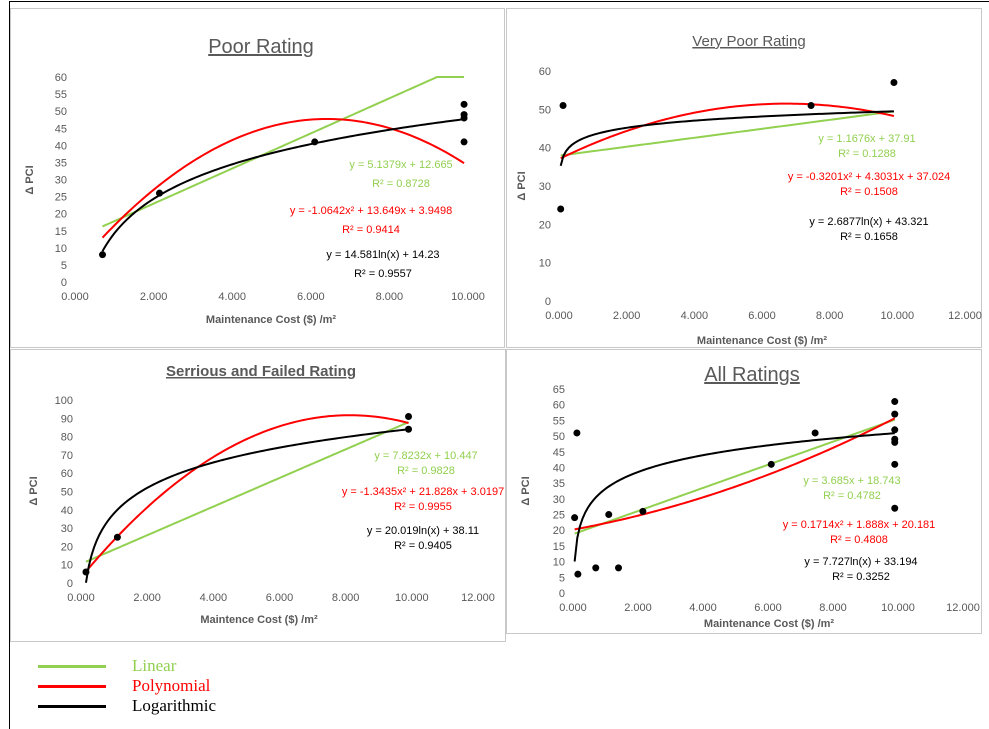 This screenshot has width=989, height=729. I want to click on y-tick-label: 45, so click(559, 453).